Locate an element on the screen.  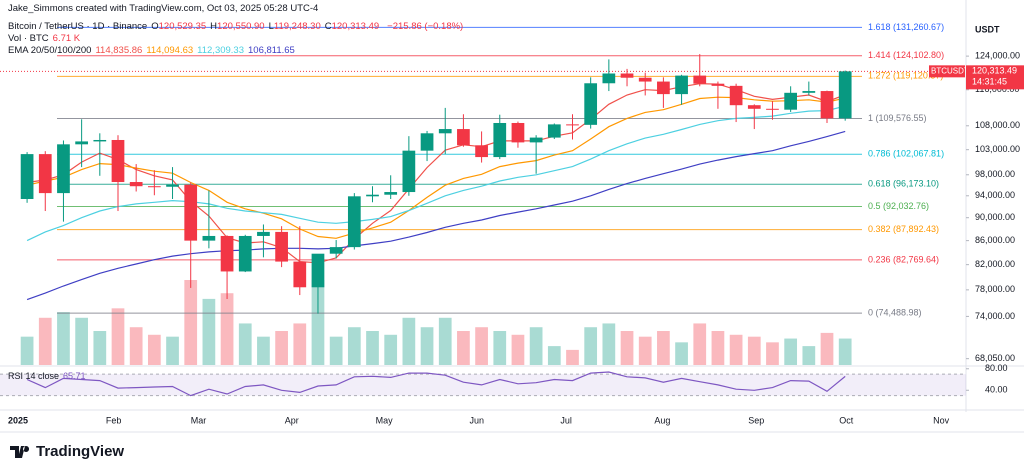
y-tick-label: 74,000.00 is located at coordinates (995, 316).